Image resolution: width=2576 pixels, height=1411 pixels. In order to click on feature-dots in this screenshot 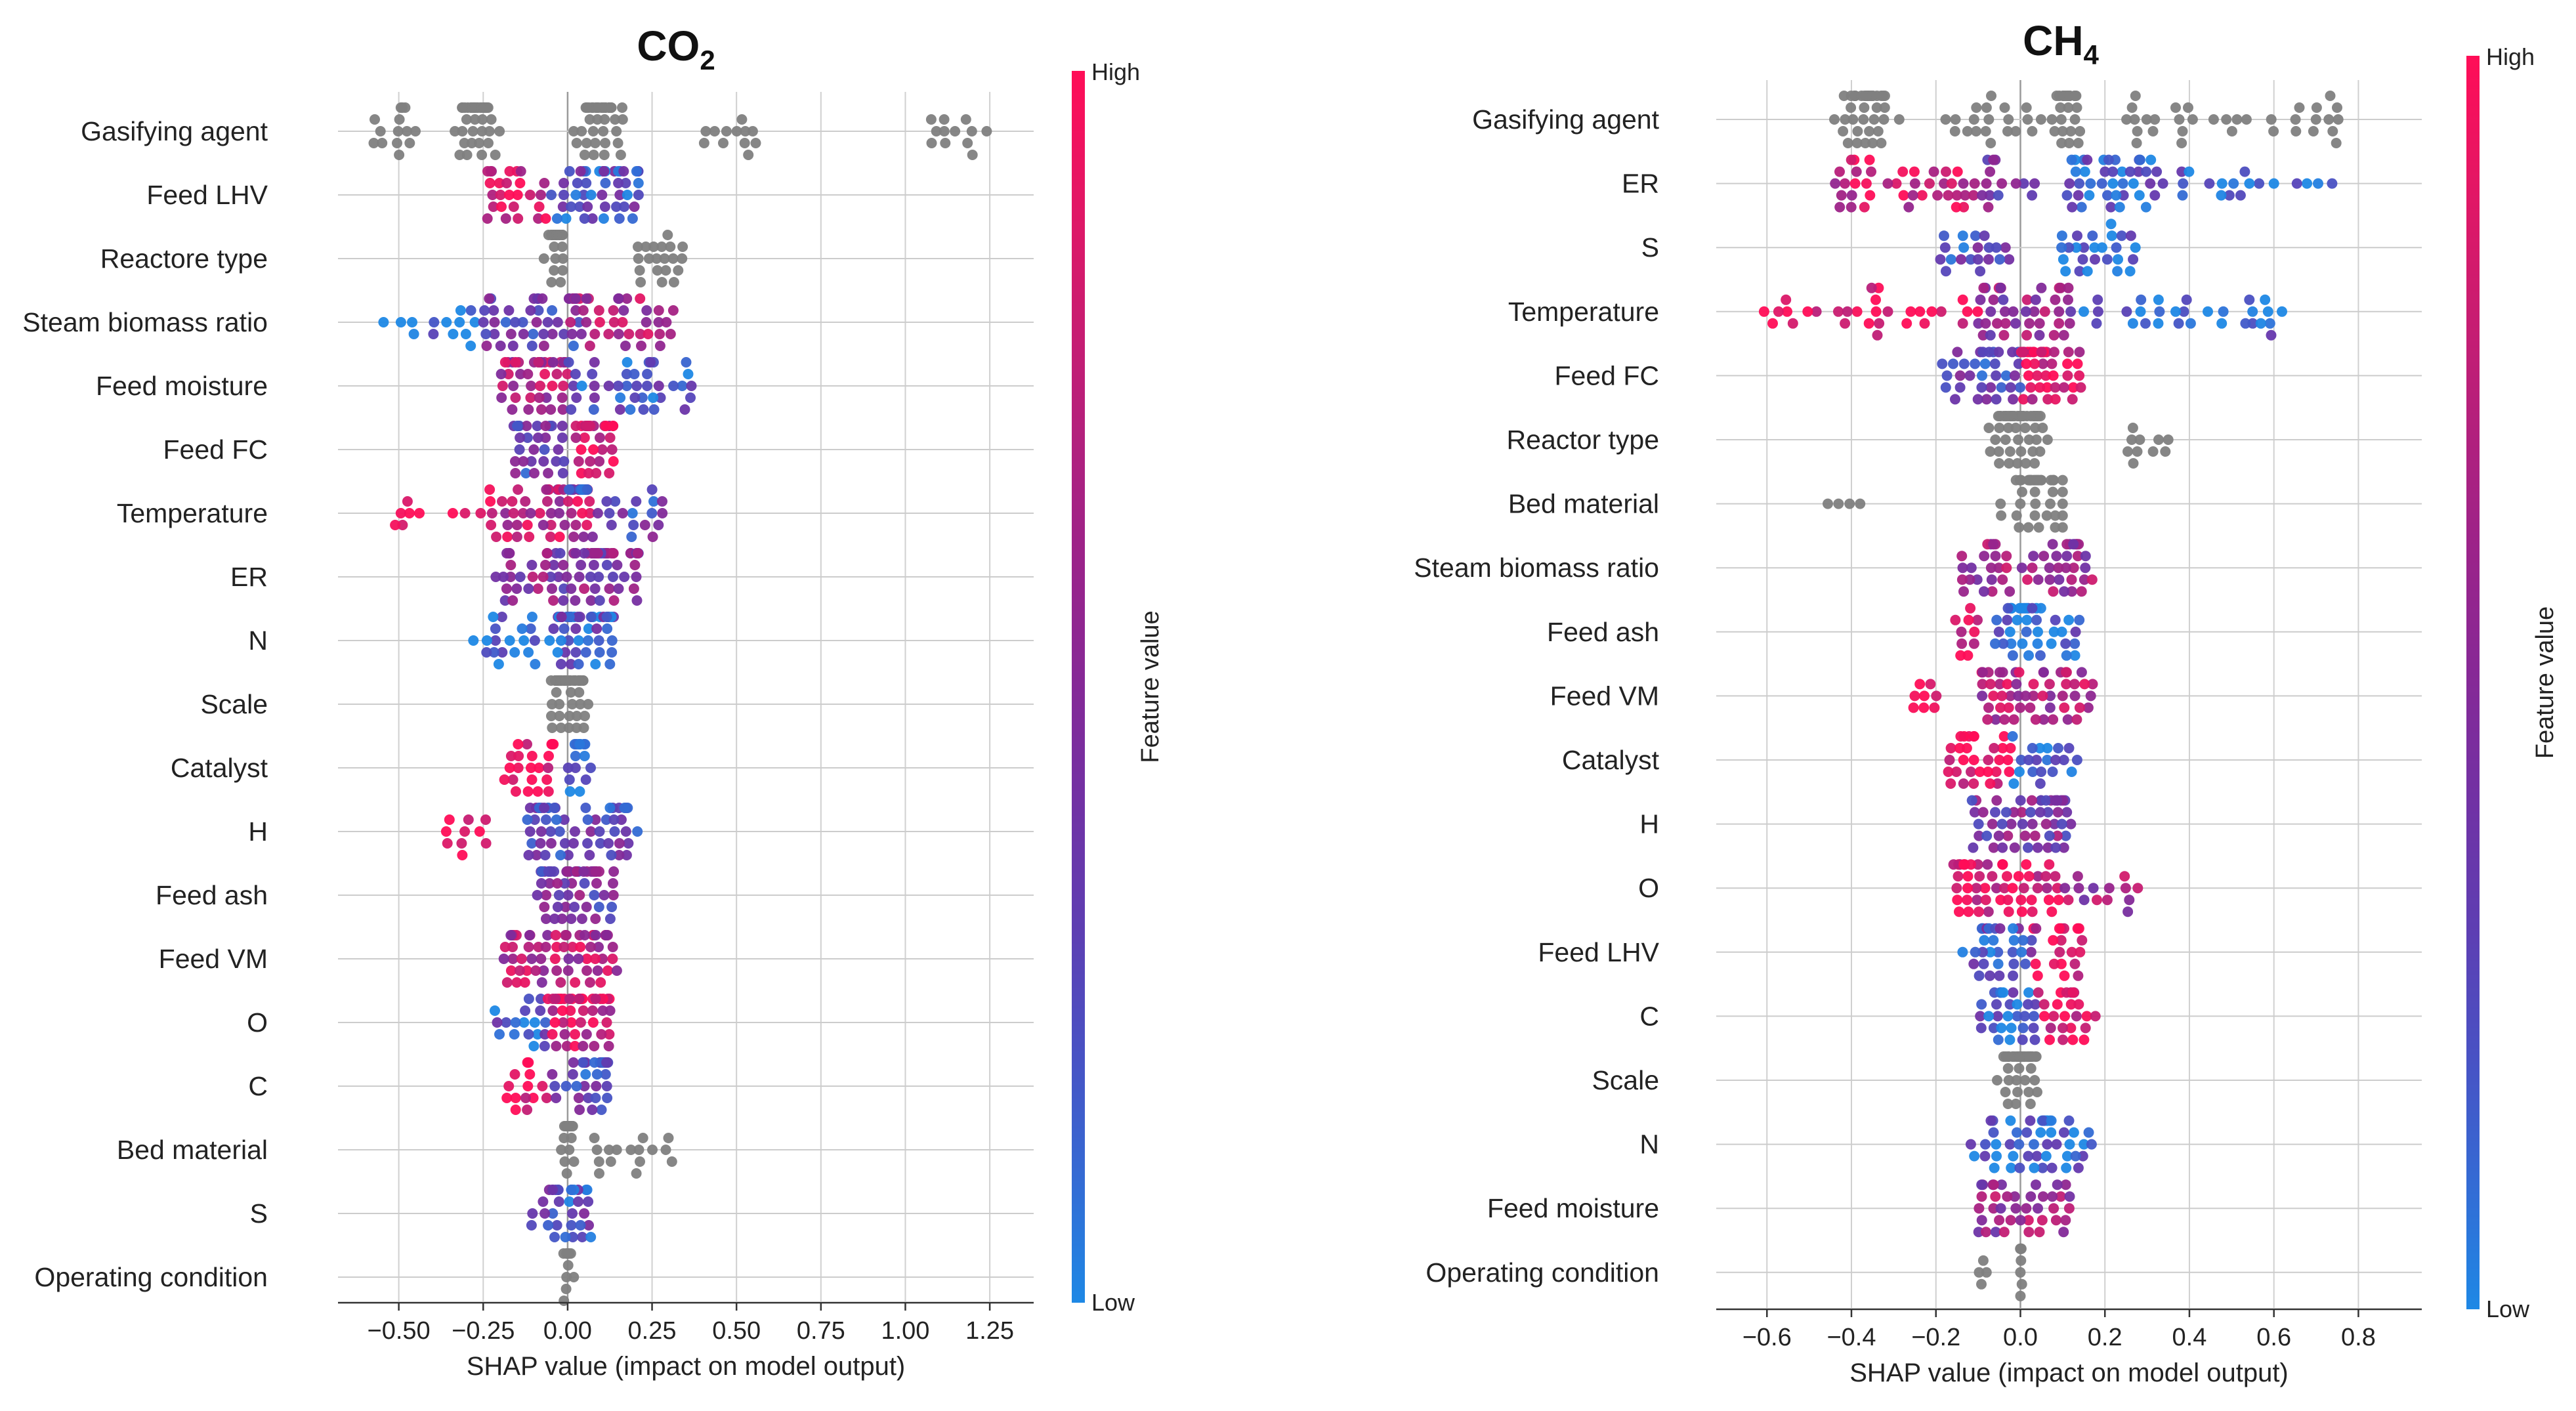, I will do `click(569, 1277)`.